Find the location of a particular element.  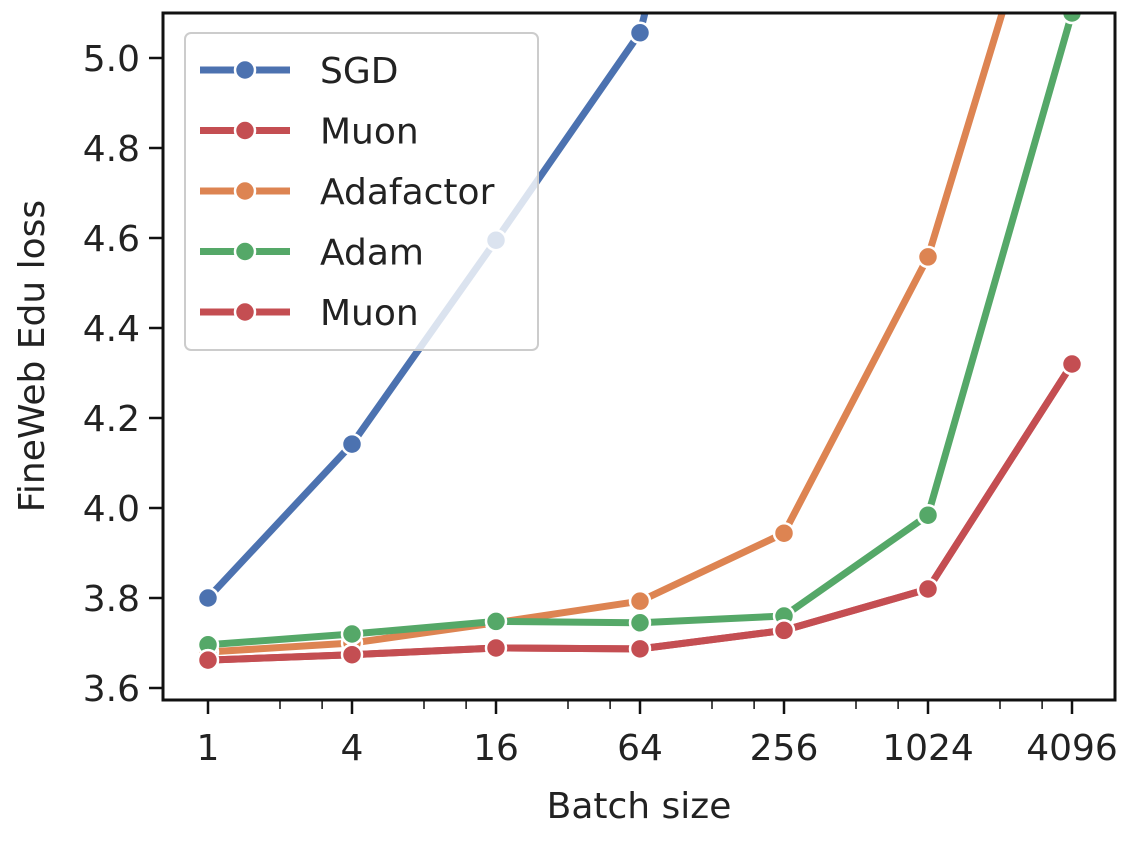

legend-box is located at coordinates (361, 191).